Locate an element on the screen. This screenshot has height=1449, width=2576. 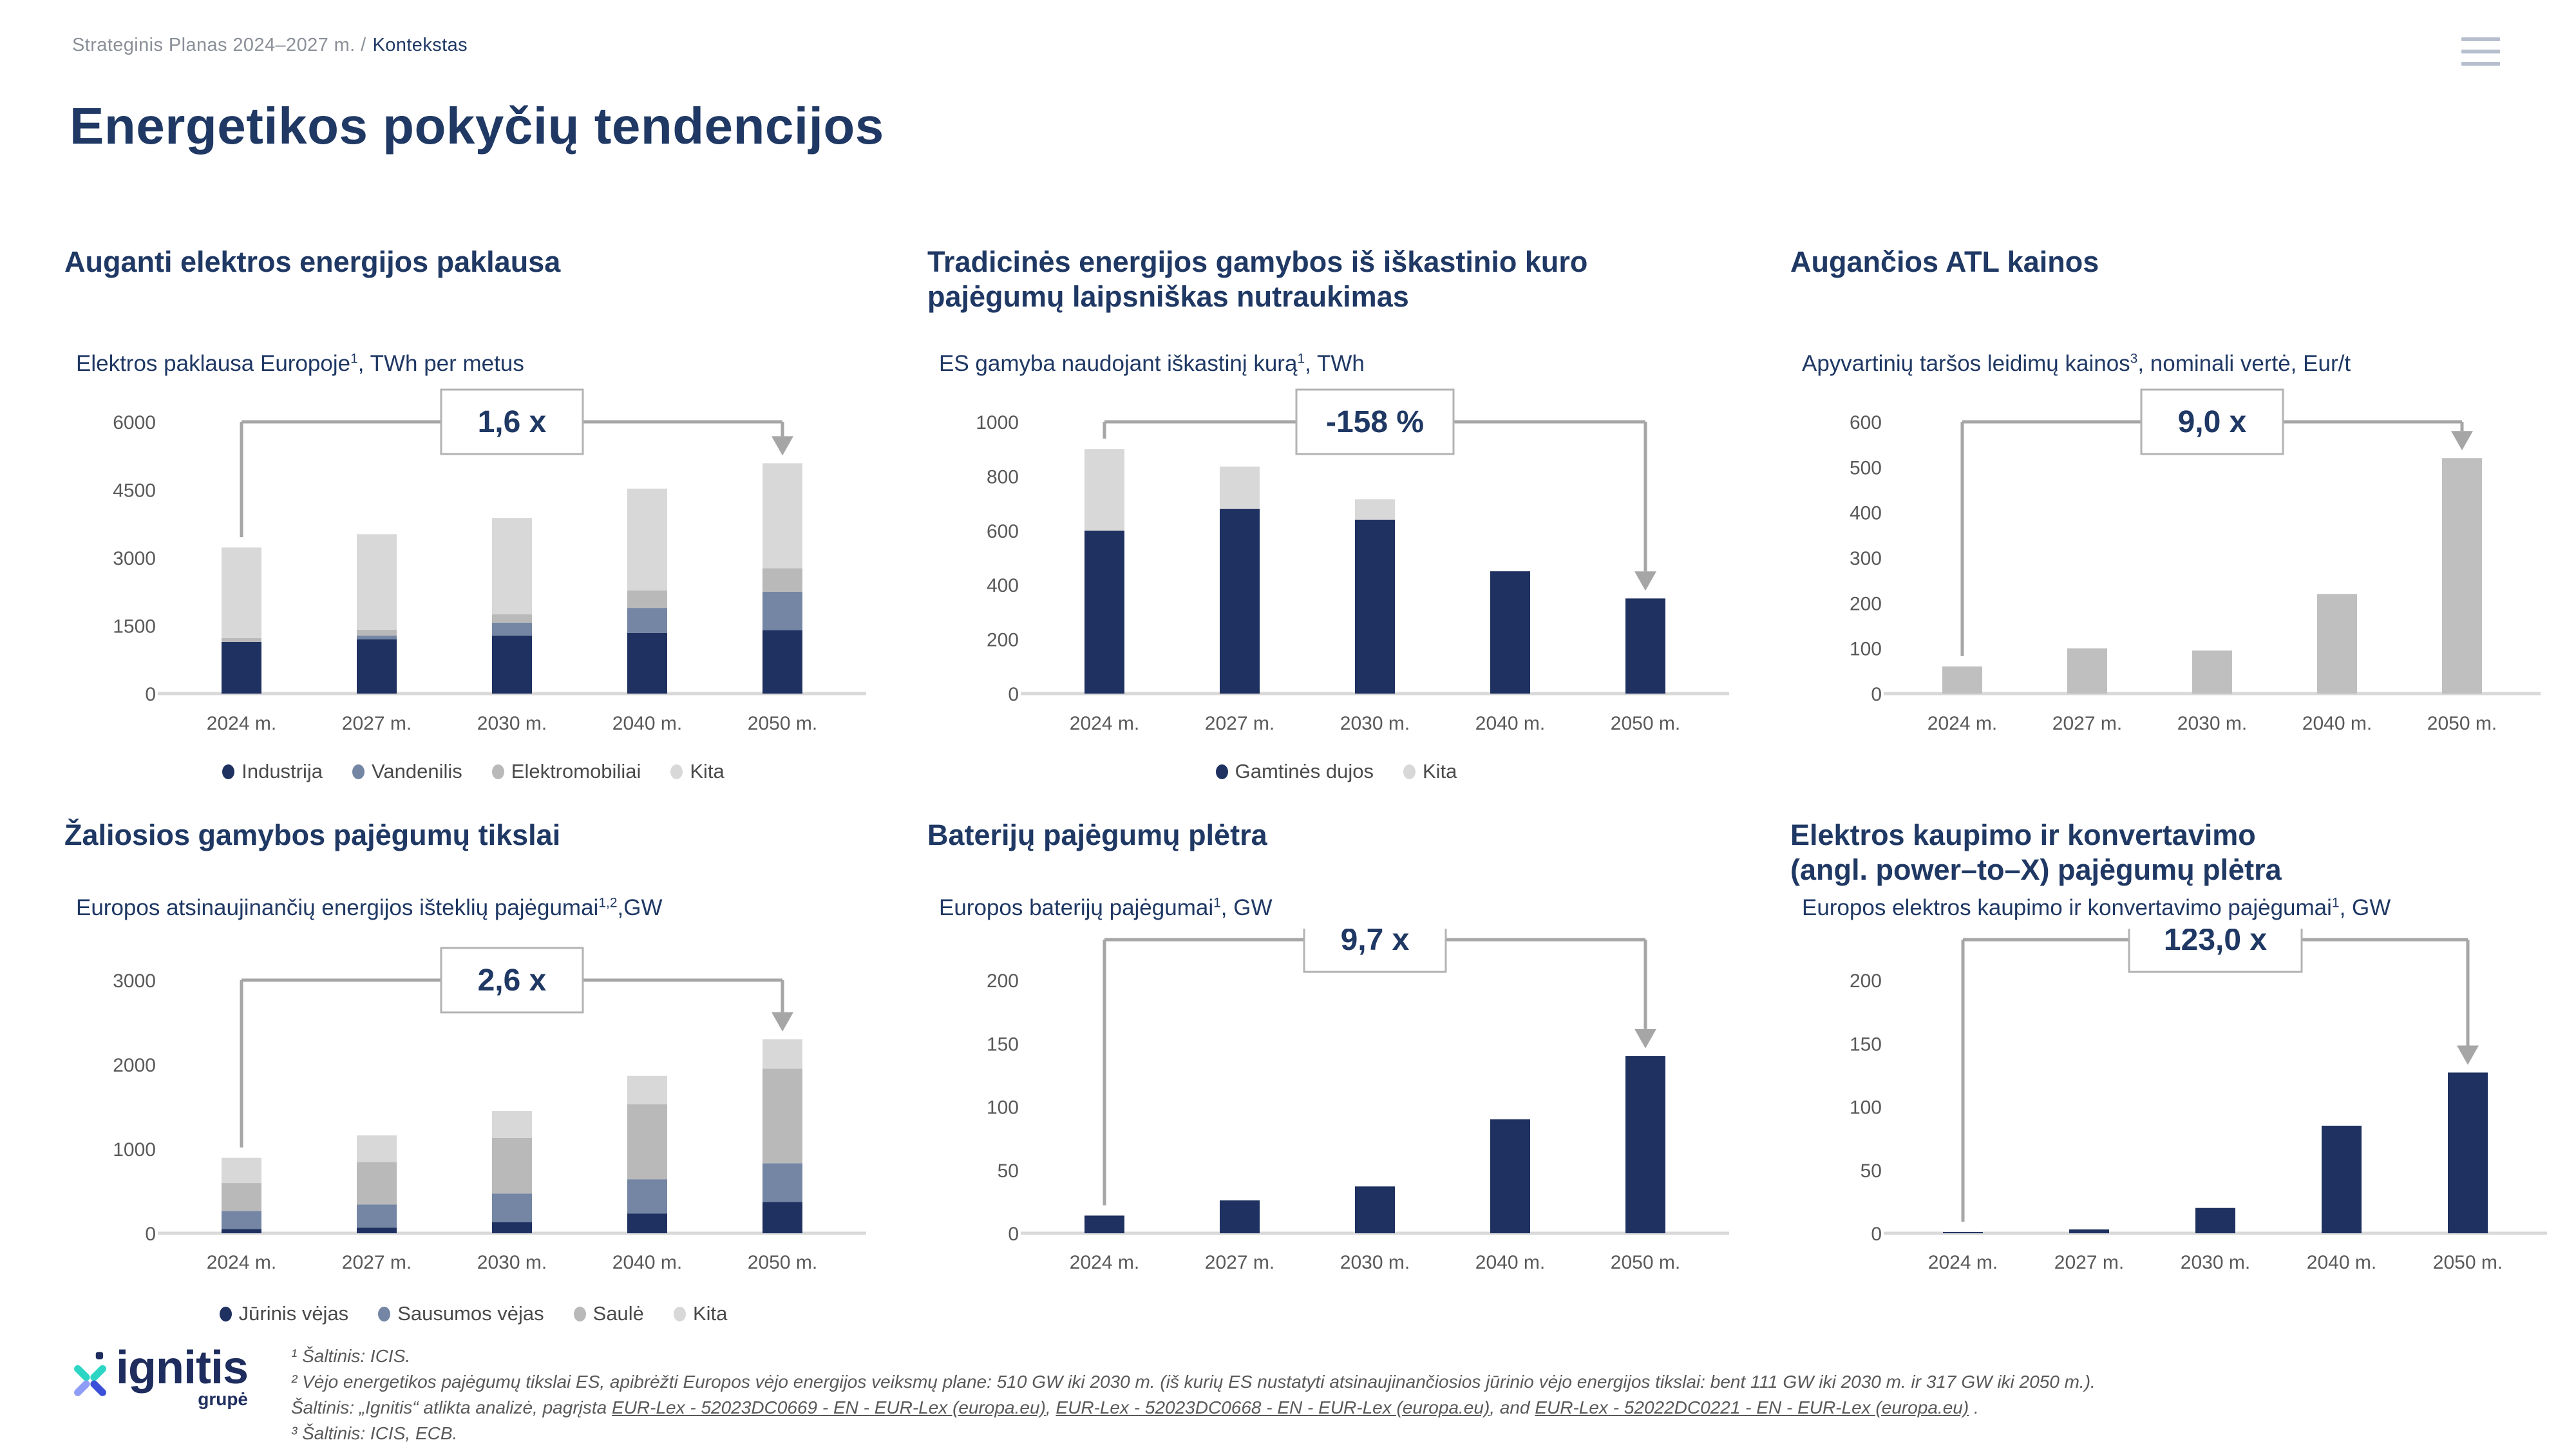
y-tick-label: 800 is located at coordinates (1003, 477).